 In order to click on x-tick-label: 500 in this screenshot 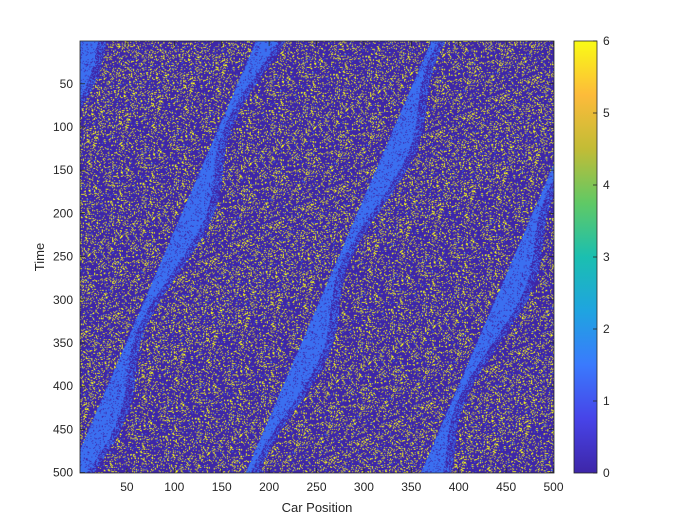, I will do `click(554, 487)`.